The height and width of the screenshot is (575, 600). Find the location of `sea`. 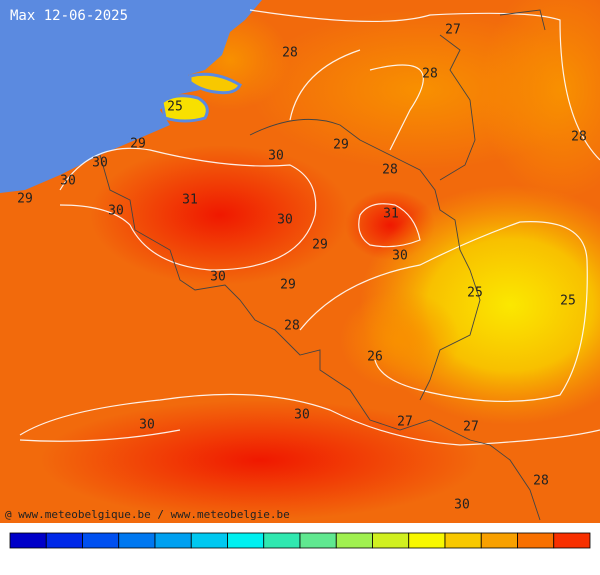

sea is located at coordinates (131, 96).